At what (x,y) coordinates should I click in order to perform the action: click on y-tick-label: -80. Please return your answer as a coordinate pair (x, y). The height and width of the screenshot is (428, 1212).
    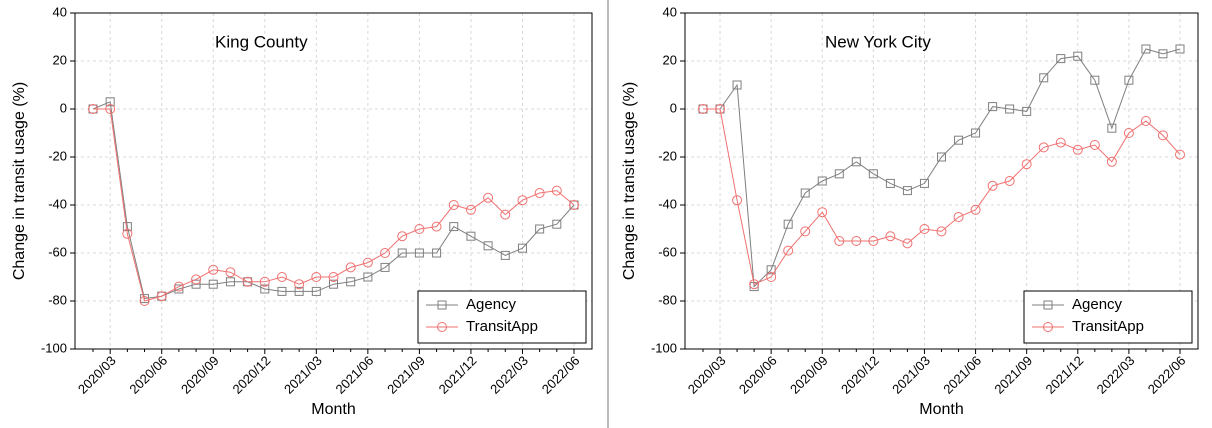
    Looking at the image, I should click on (667, 299).